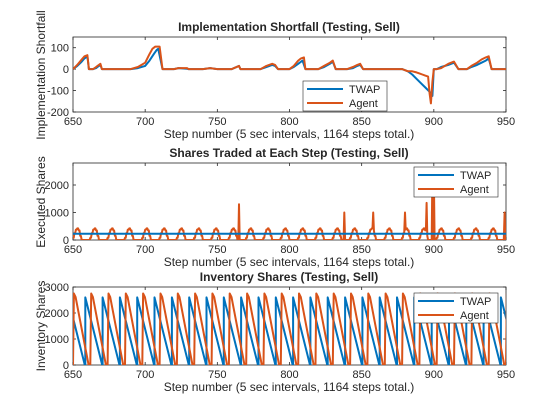 This screenshot has width=560, height=420. Describe the element at coordinates (41, 326) in the screenshot. I see `y-axis-label: Inventory Shares` at that location.